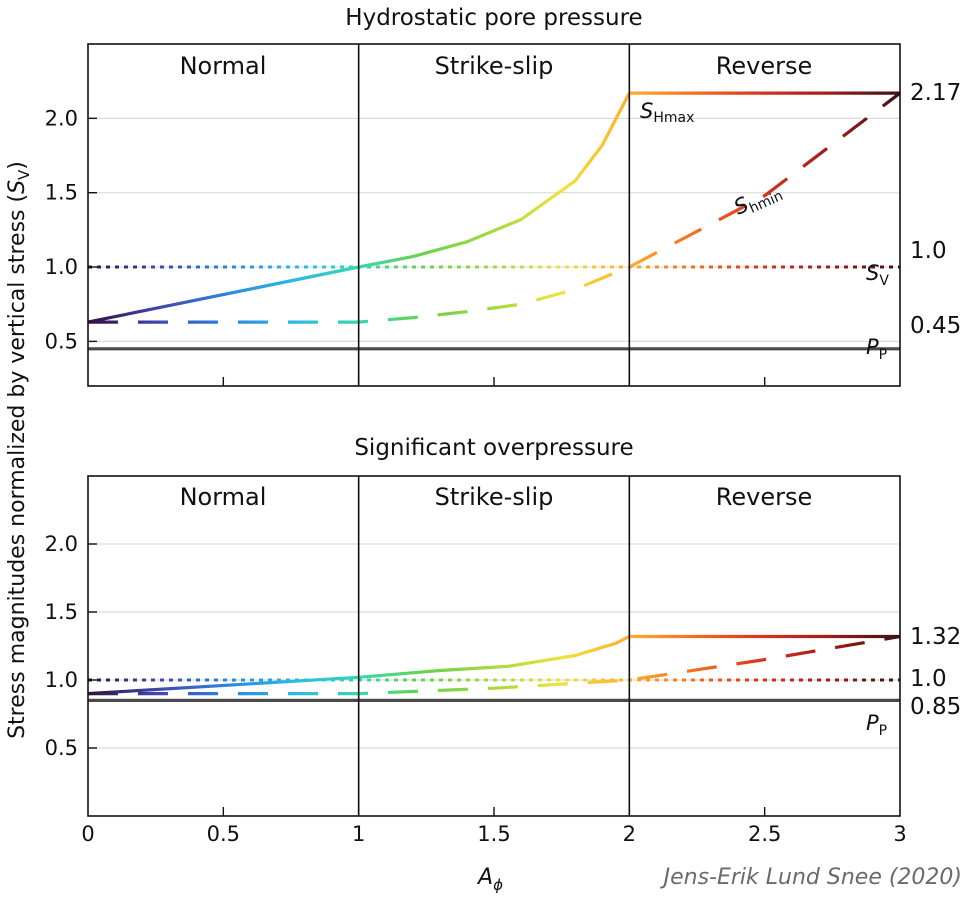 This screenshot has width=966, height=901. I want to click on bottom-series-shmin, so click(494, 665).